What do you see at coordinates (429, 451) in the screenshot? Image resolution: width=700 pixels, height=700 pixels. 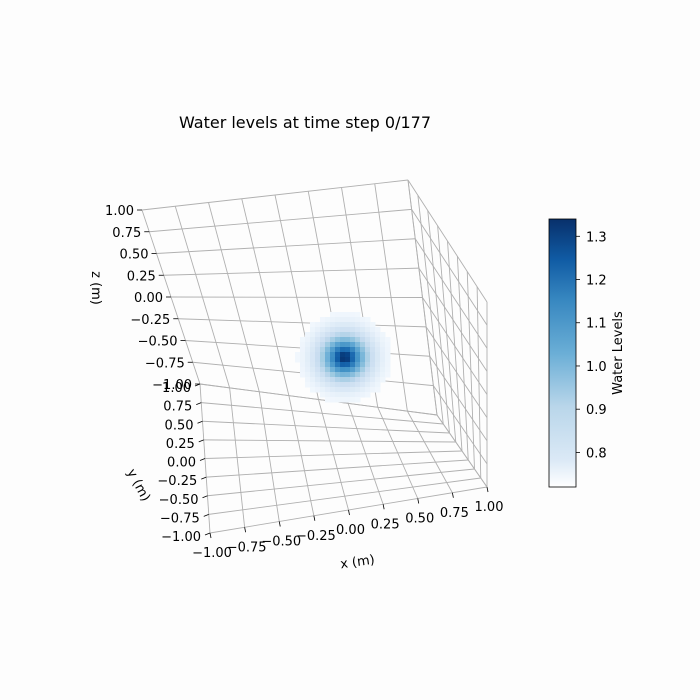 I see `floor-grid-x` at bounding box center [429, 451].